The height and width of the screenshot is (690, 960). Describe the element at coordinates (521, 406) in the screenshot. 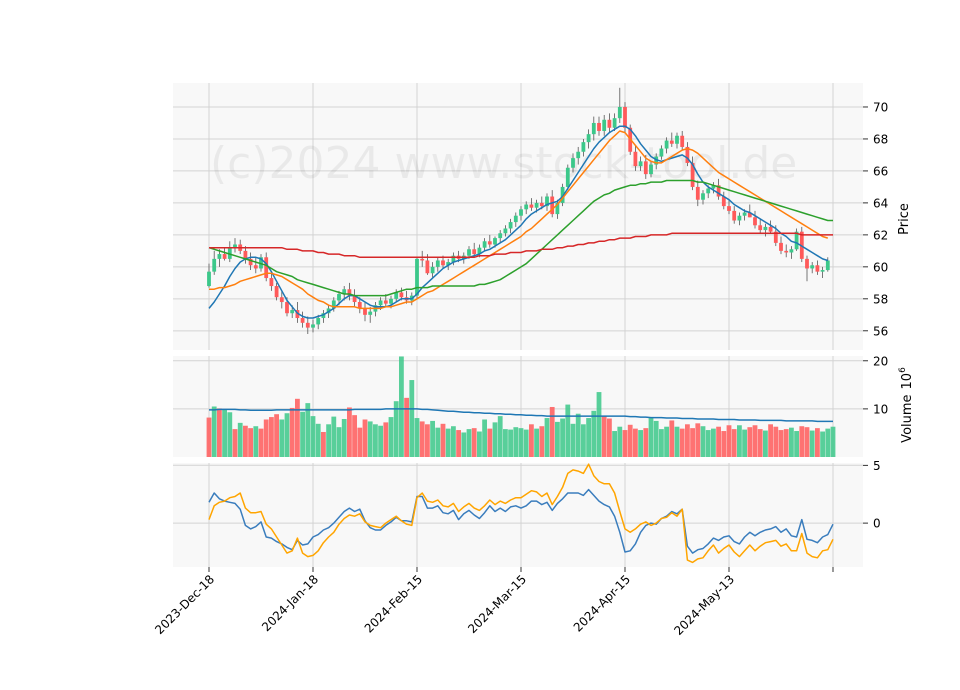

I see `volume-bars` at that location.